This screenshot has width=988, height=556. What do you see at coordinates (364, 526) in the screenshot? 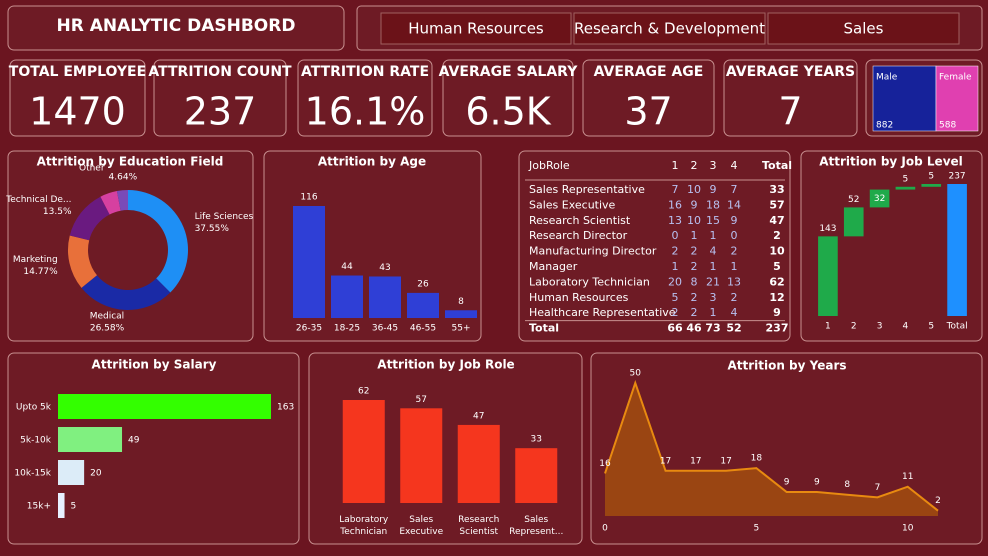
I see `x-tick-label: Laboratory Technician` at bounding box center [364, 526].